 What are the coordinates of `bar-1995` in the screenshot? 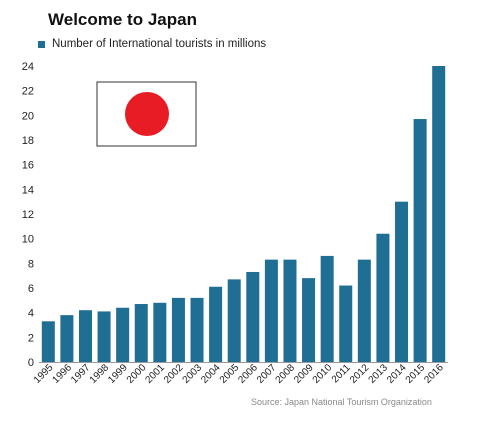 It's located at (48, 341).